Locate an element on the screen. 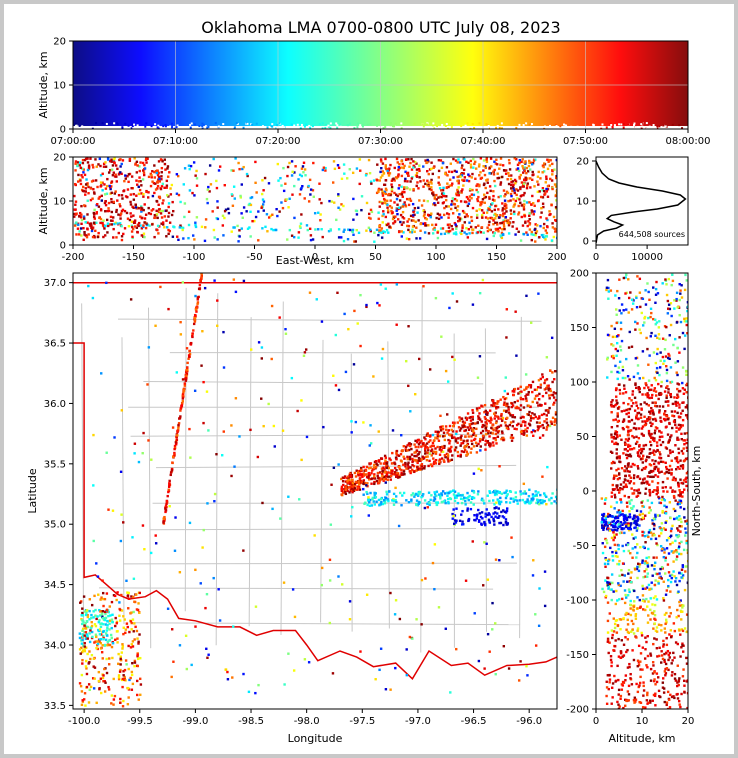 Image resolution: width=738 pixels, height=758 pixels. histogram-ytick-label: 20 is located at coordinates (582, 162).